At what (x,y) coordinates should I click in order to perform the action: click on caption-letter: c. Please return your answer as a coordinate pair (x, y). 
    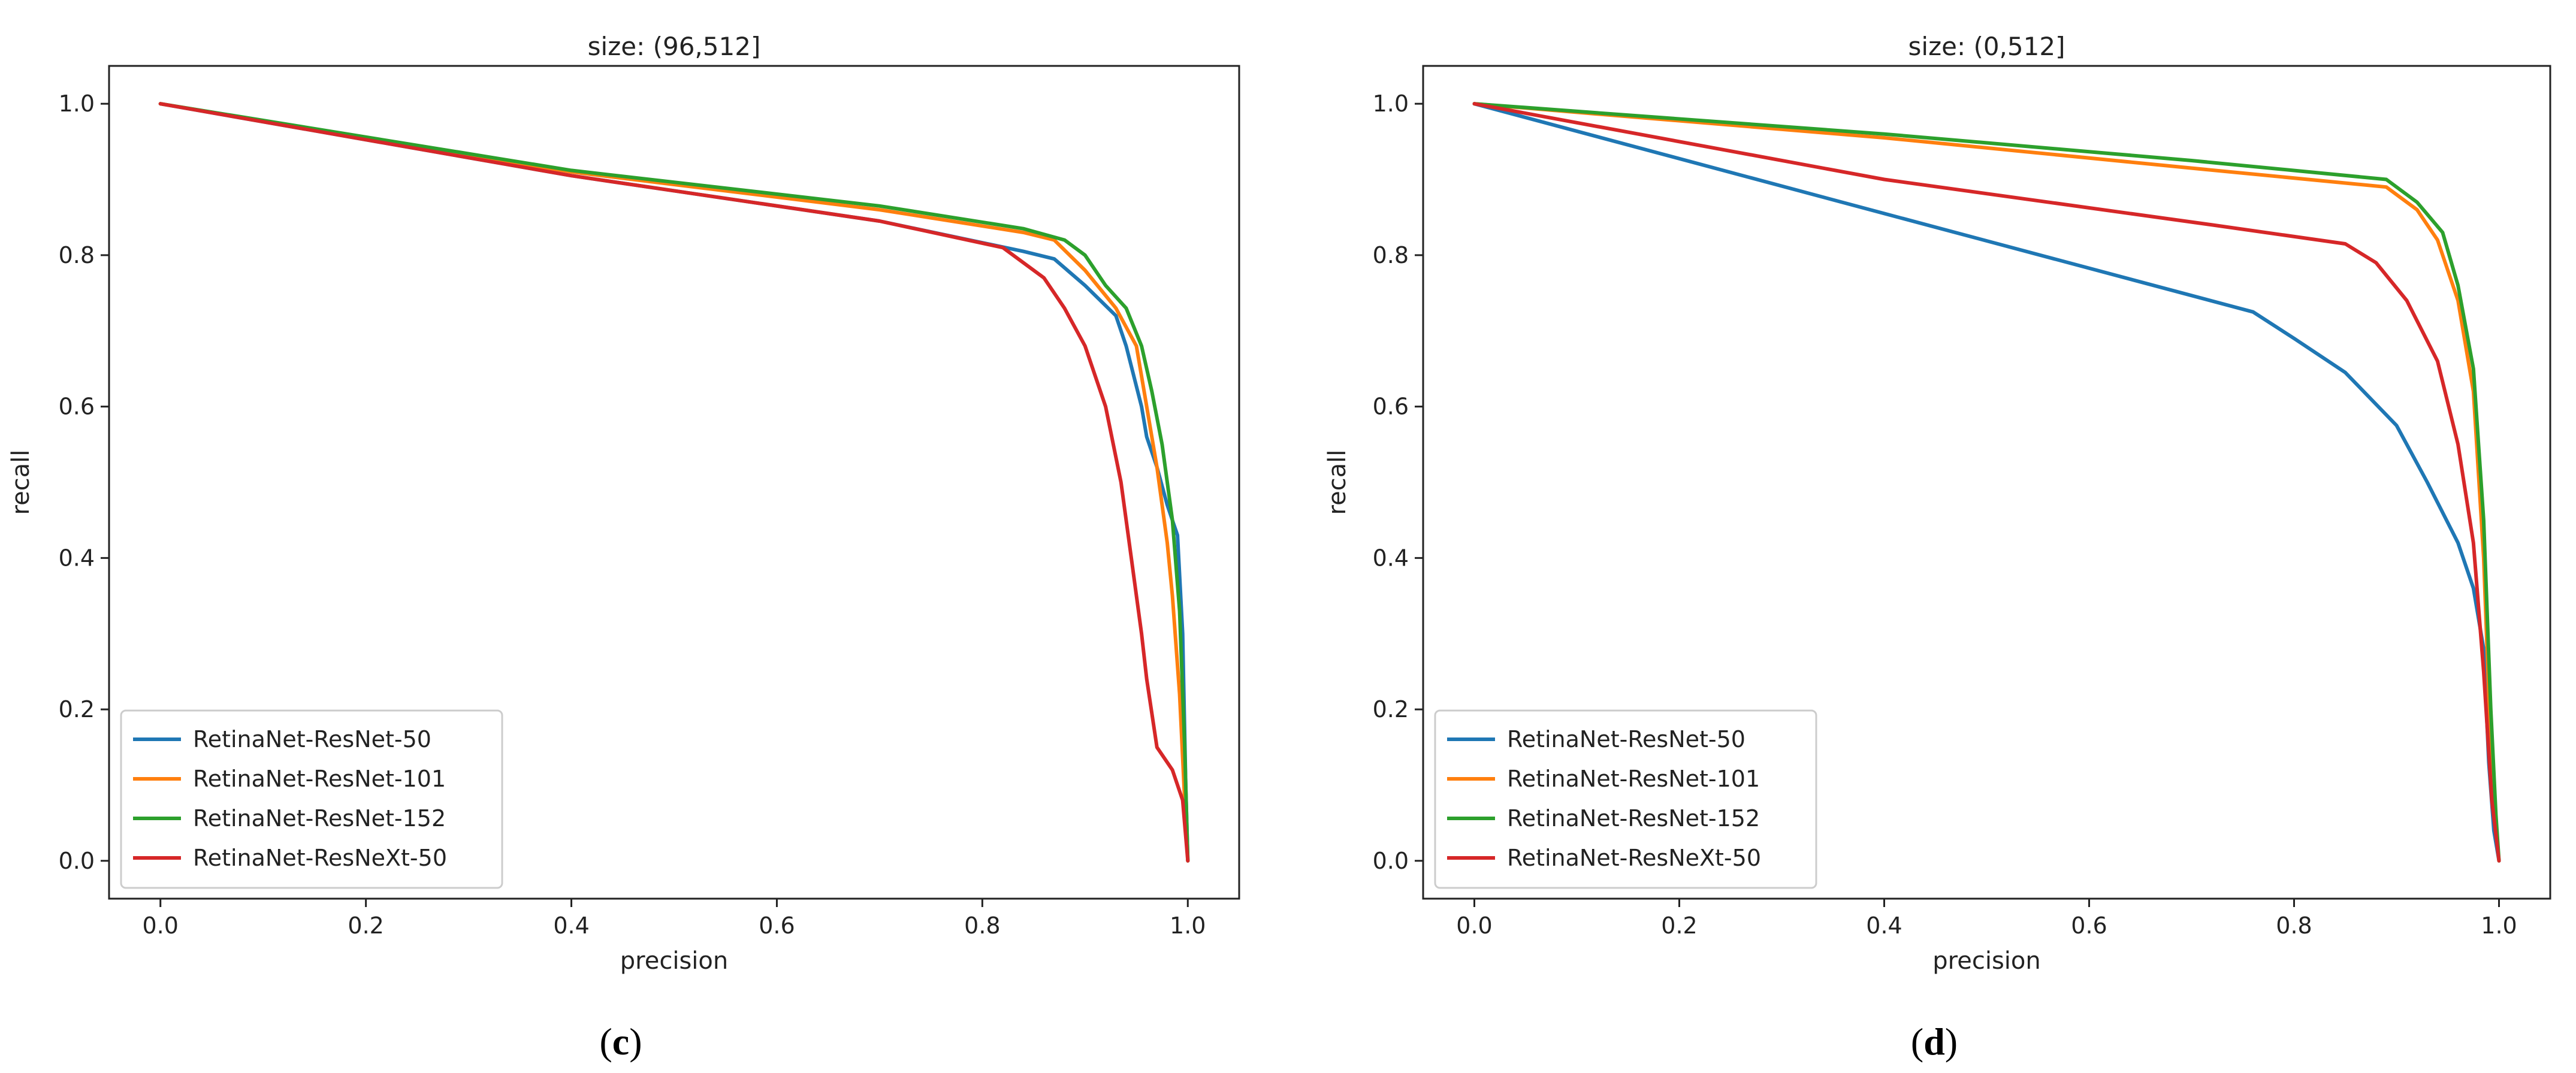
    Looking at the image, I should click on (620, 1041).